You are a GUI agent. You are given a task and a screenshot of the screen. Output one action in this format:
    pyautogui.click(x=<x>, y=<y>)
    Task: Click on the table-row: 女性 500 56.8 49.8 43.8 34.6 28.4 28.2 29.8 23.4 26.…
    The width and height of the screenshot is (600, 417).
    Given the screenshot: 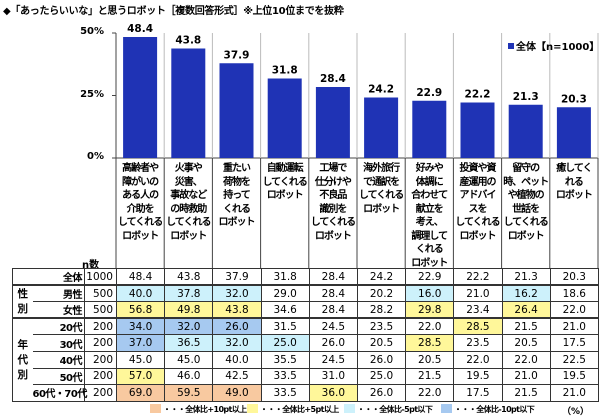 What is the action you would take?
    pyautogui.click(x=306, y=310)
    